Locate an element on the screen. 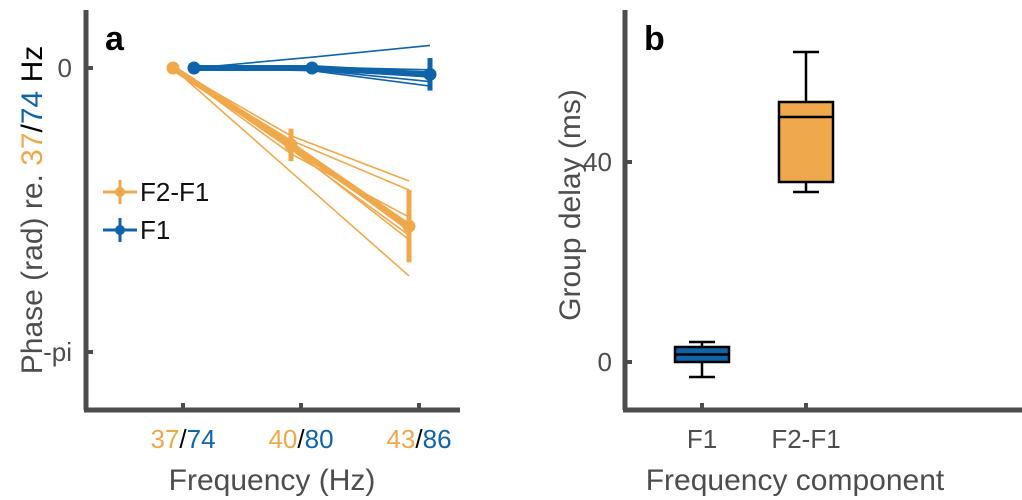  x-tick-label-f1: 74 is located at coordinates (201, 439).